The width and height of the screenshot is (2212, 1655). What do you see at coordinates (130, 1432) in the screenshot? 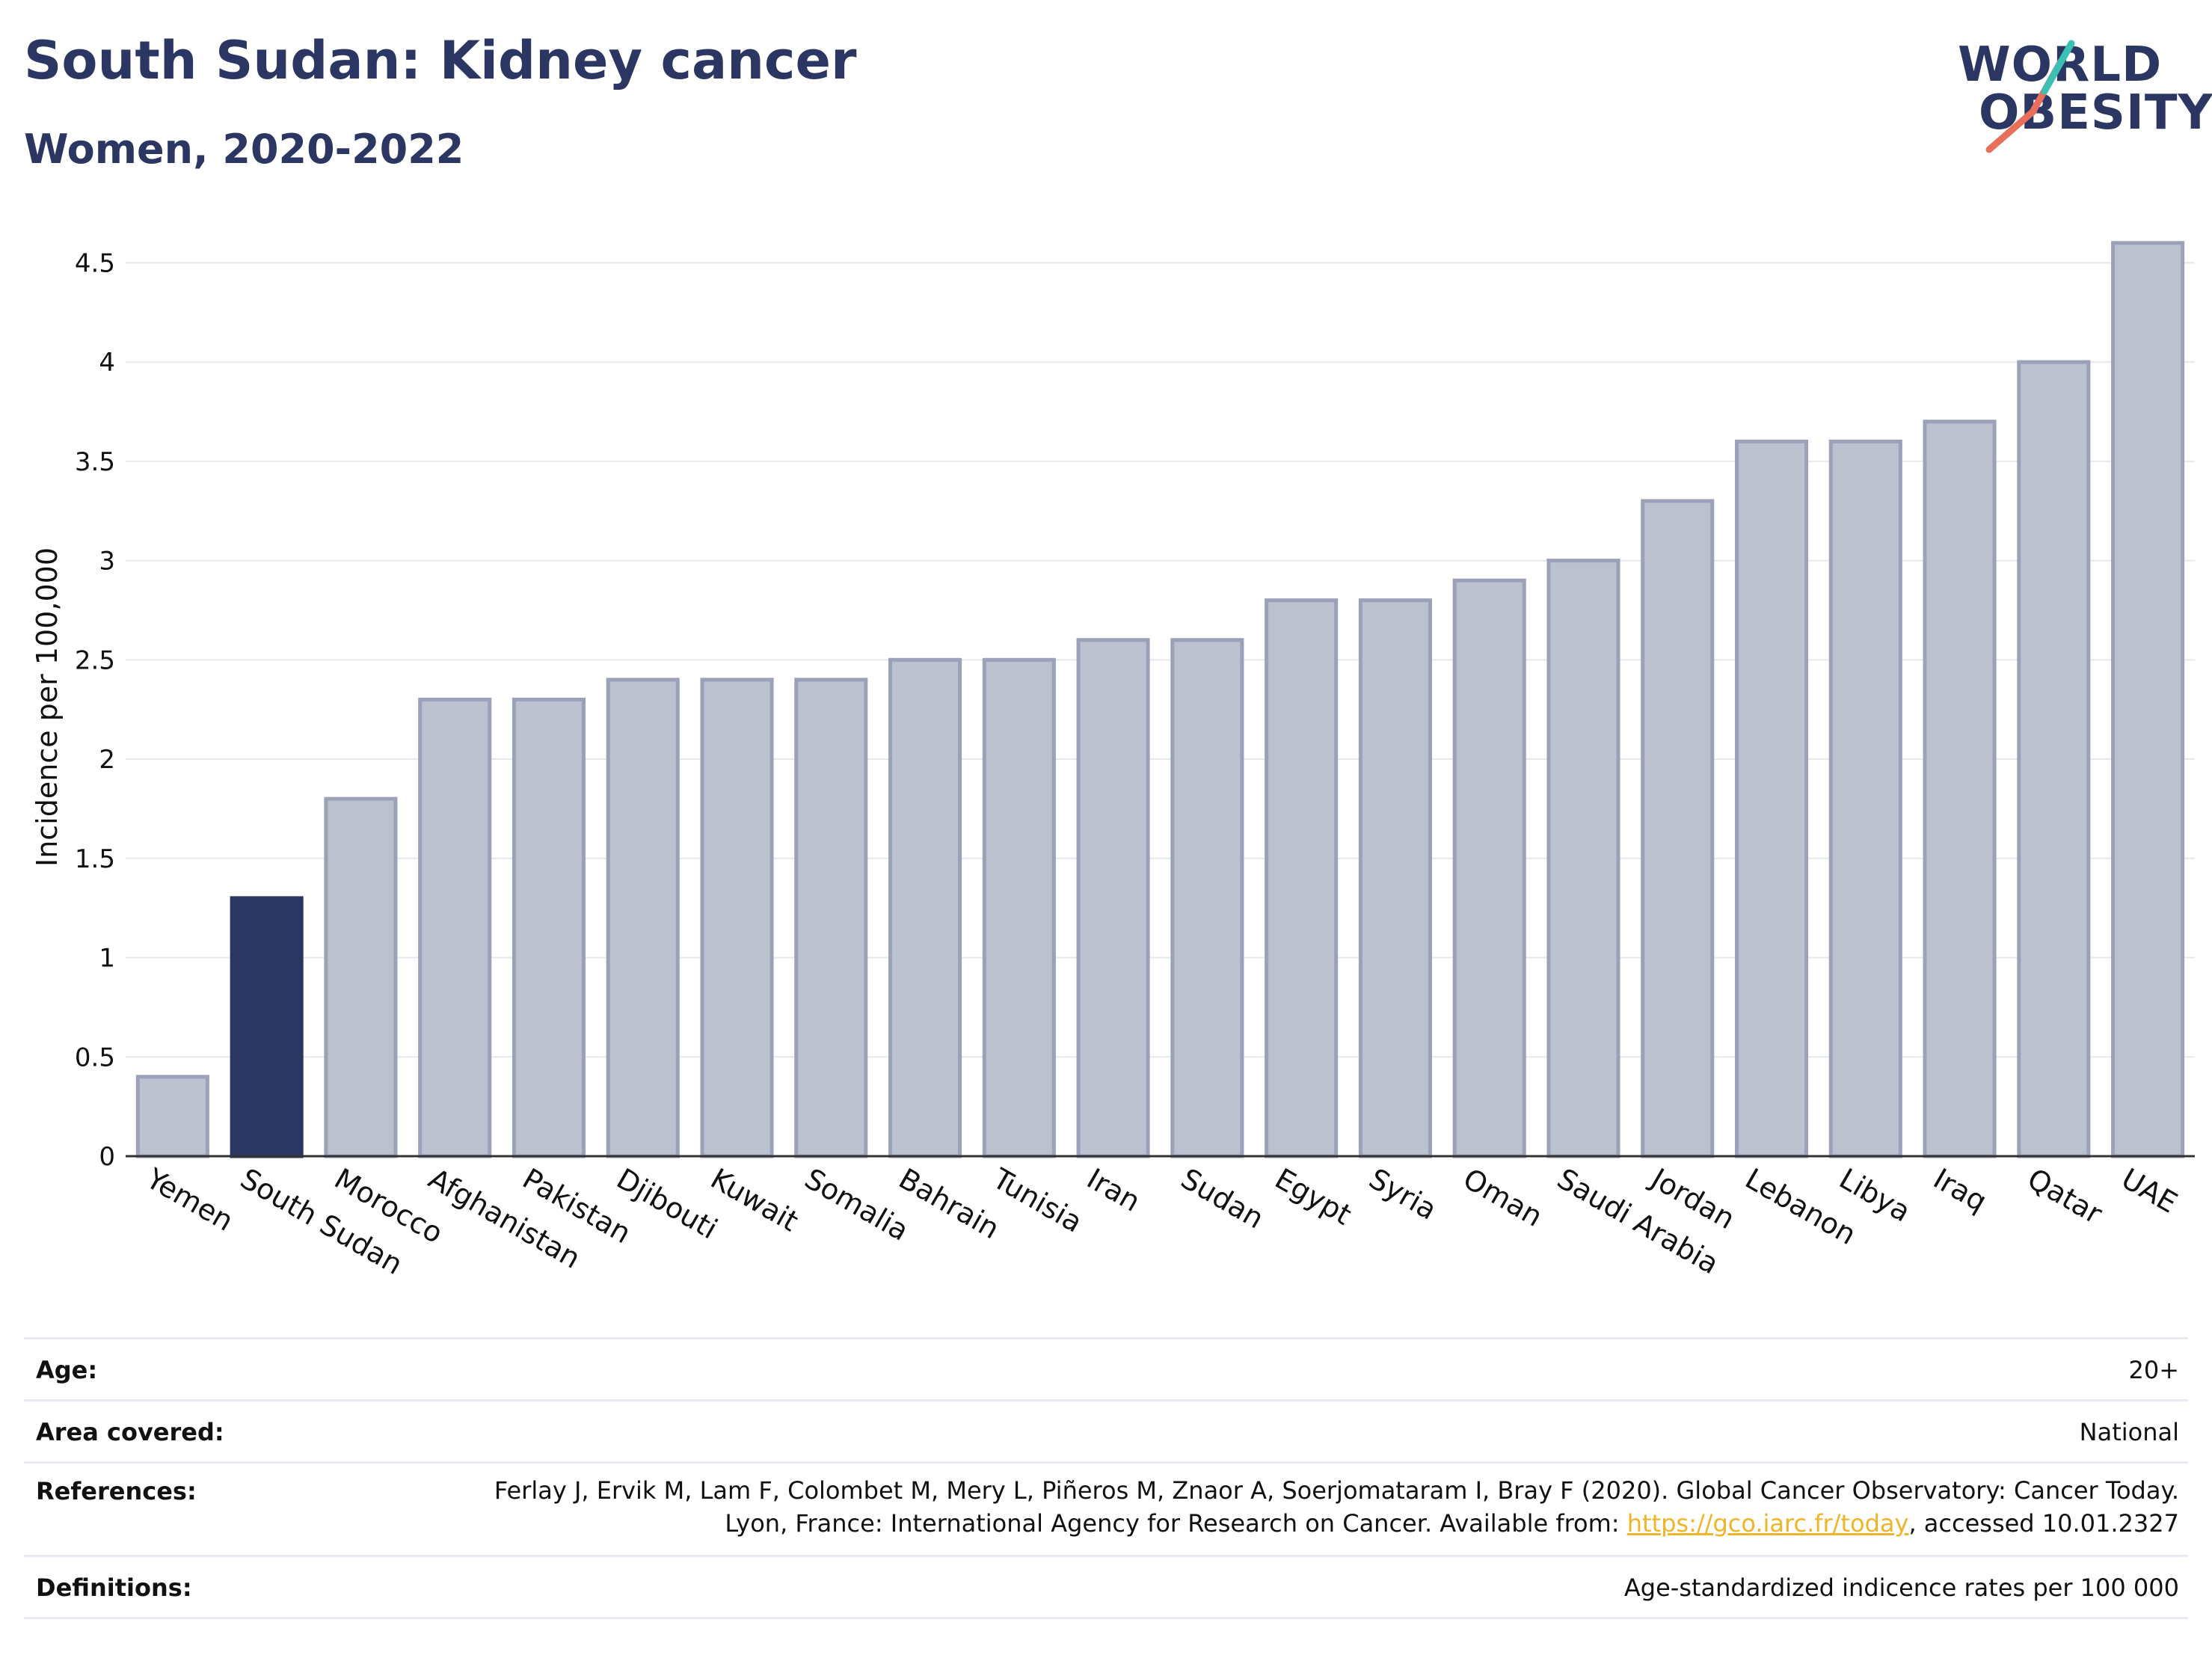
I see `area-label: Area covered:` at bounding box center [130, 1432].